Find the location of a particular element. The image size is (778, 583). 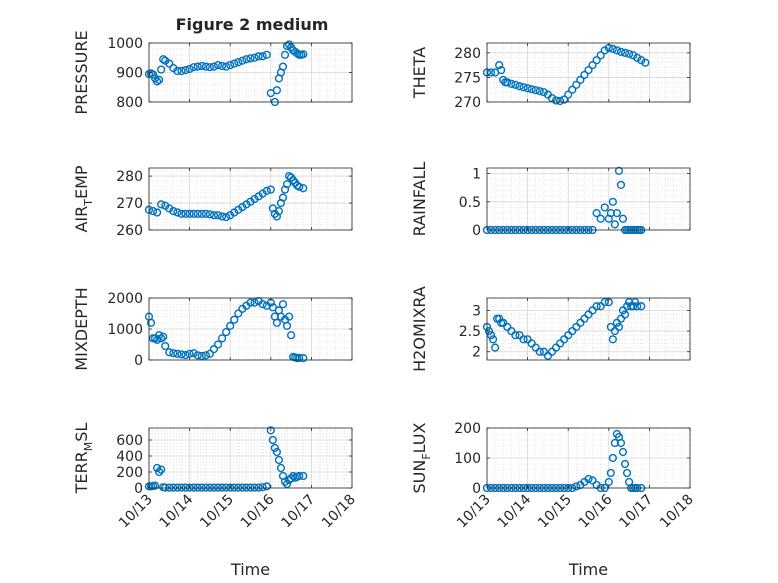

y-tick-label: 2 is located at coordinates (476, 353).